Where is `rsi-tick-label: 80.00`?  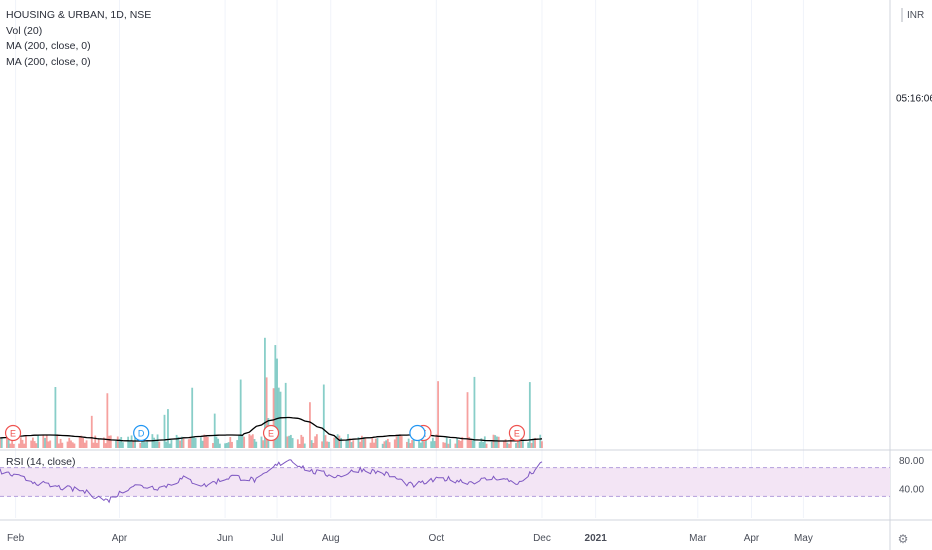 rsi-tick-label: 80.00 is located at coordinates (911, 461).